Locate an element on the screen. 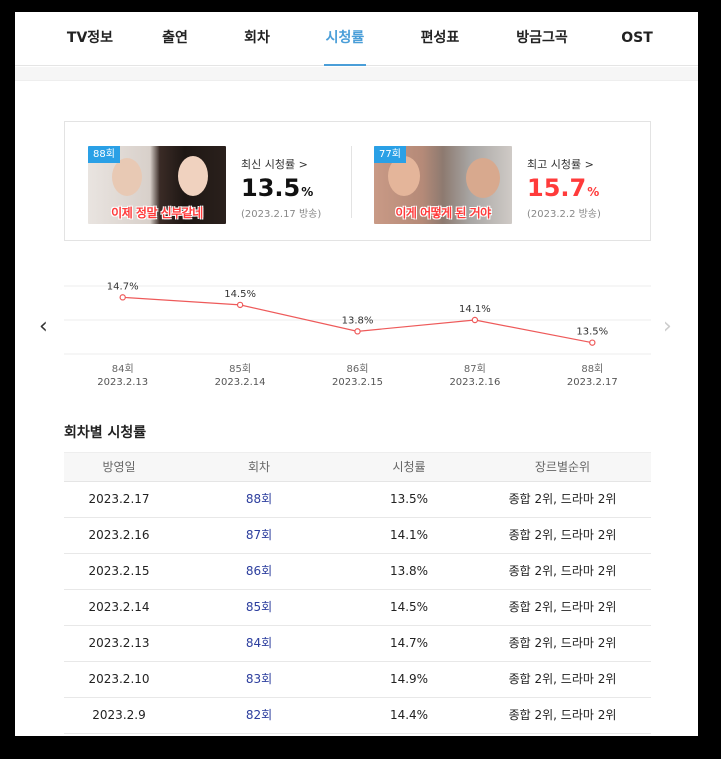 The width and height of the screenshot is (721, 759). table-row: 2023.2.14 85회 14.5% 종합 2위, 드라마 2위 is located at coordinates (357, 608).